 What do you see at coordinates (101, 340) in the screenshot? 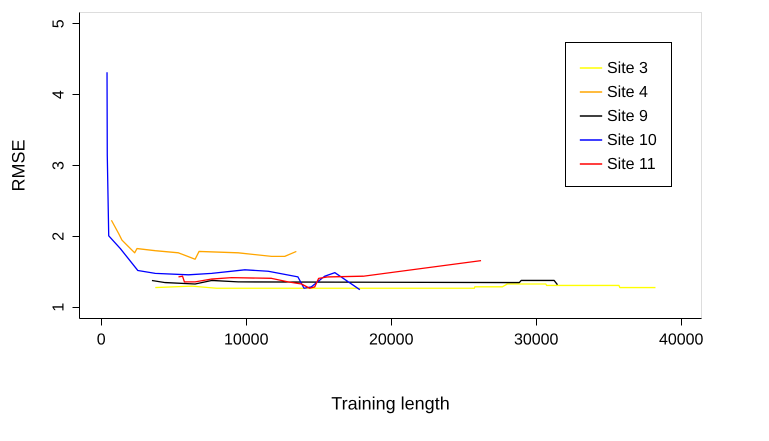
I see `x-tick-label: 0` at bounding box center [101, 340].